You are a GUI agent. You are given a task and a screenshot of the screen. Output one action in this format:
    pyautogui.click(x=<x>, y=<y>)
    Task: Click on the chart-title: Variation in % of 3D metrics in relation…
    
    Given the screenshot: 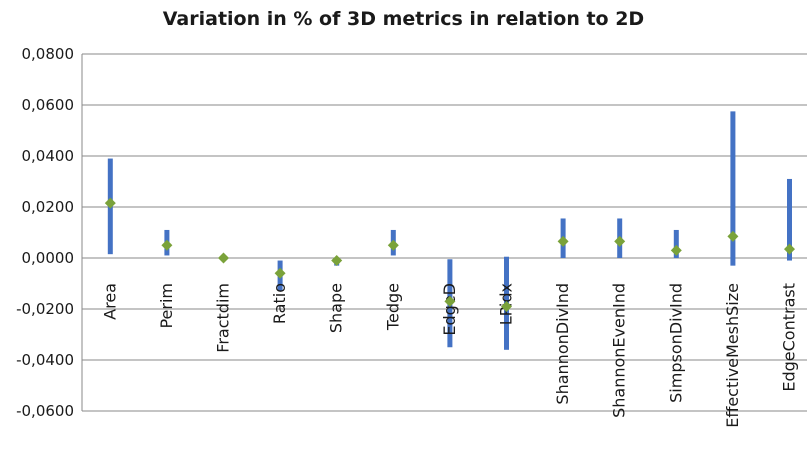 What is the action you would take?
    pyautogui.click(x=403, y=19)
    